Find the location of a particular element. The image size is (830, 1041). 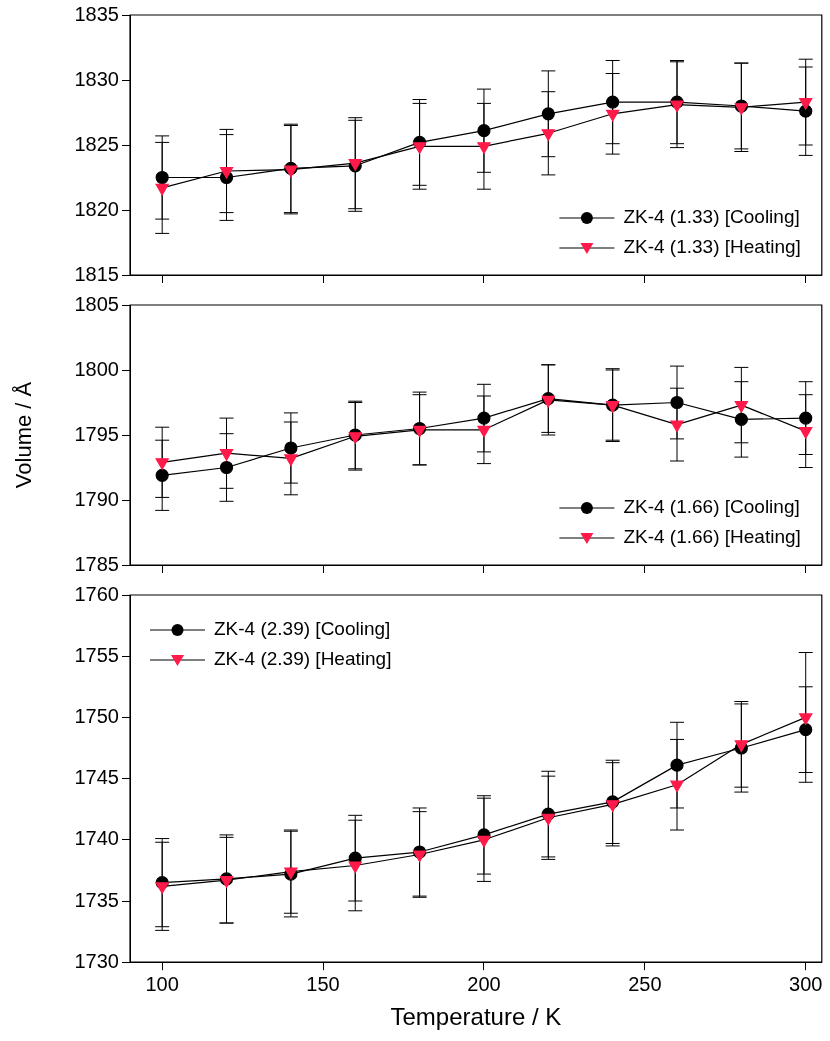

legend-label: ZK-4 (1.66) [Cooling] is located at coordinates (711, 507).